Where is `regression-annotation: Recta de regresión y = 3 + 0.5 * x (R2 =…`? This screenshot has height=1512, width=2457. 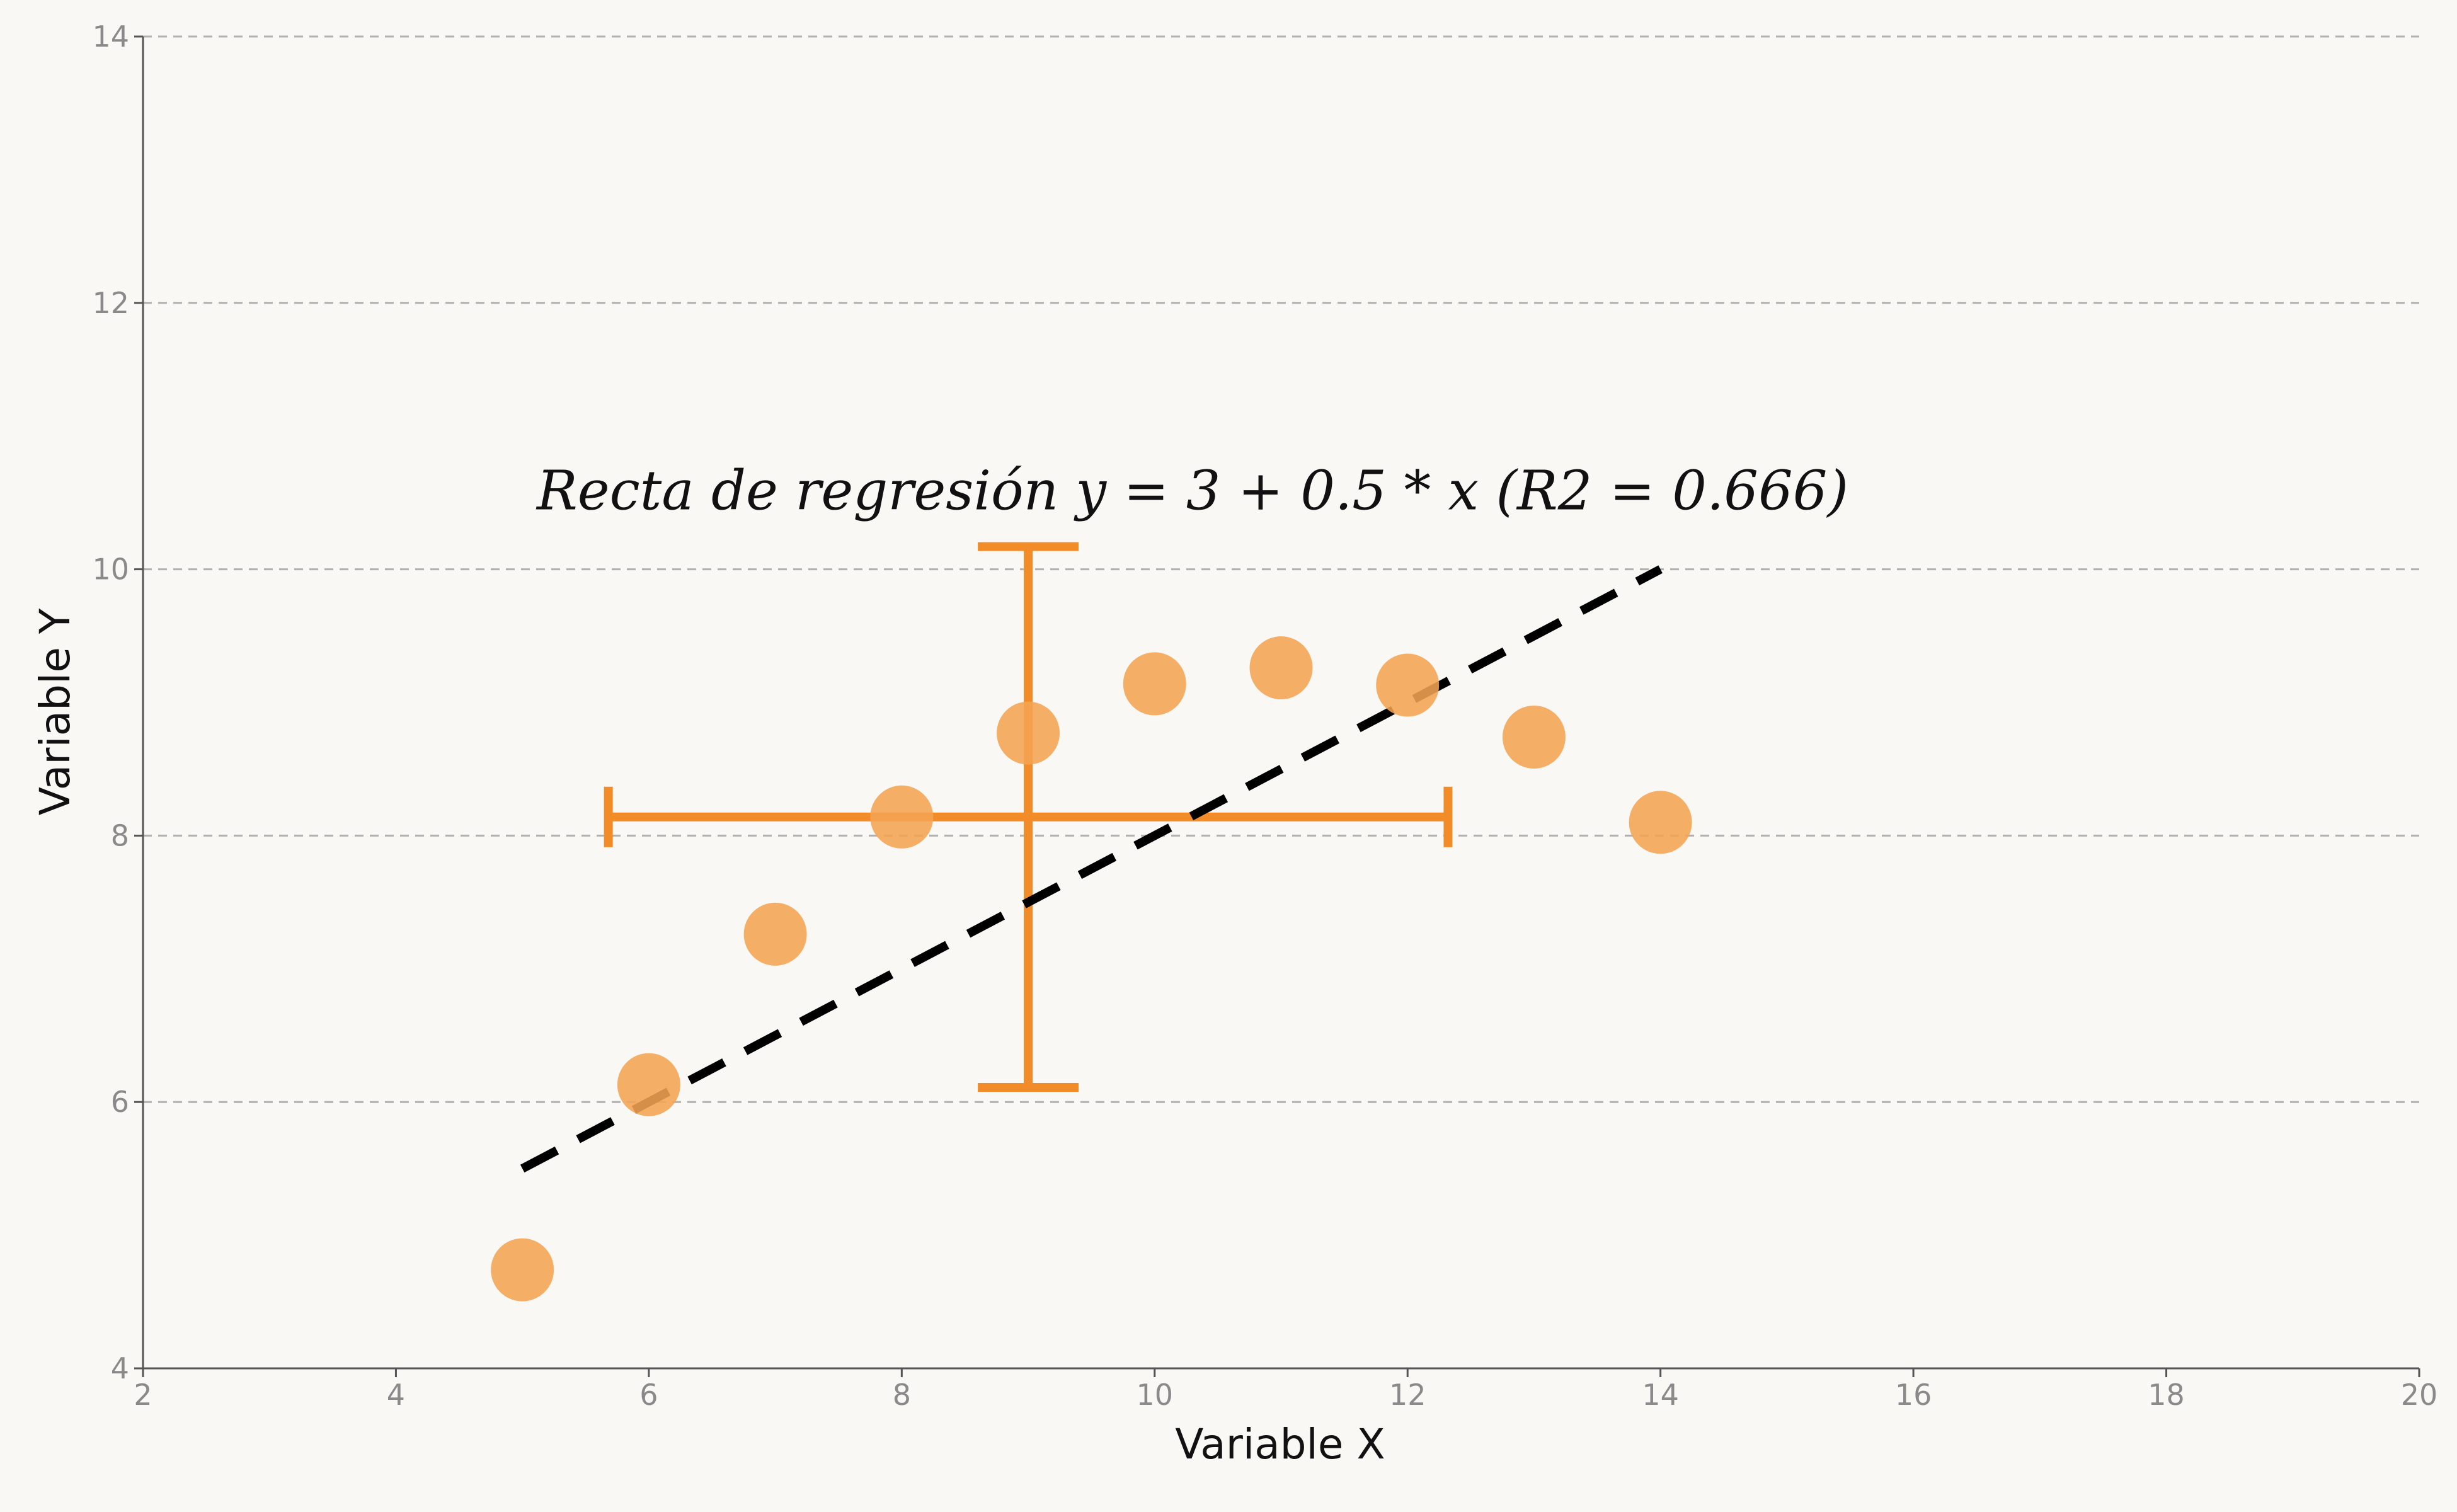 regression-annotation: Recta de regresión y = 3 + 0.5 * x (R2 =… is located at coordinates (1192, 490).